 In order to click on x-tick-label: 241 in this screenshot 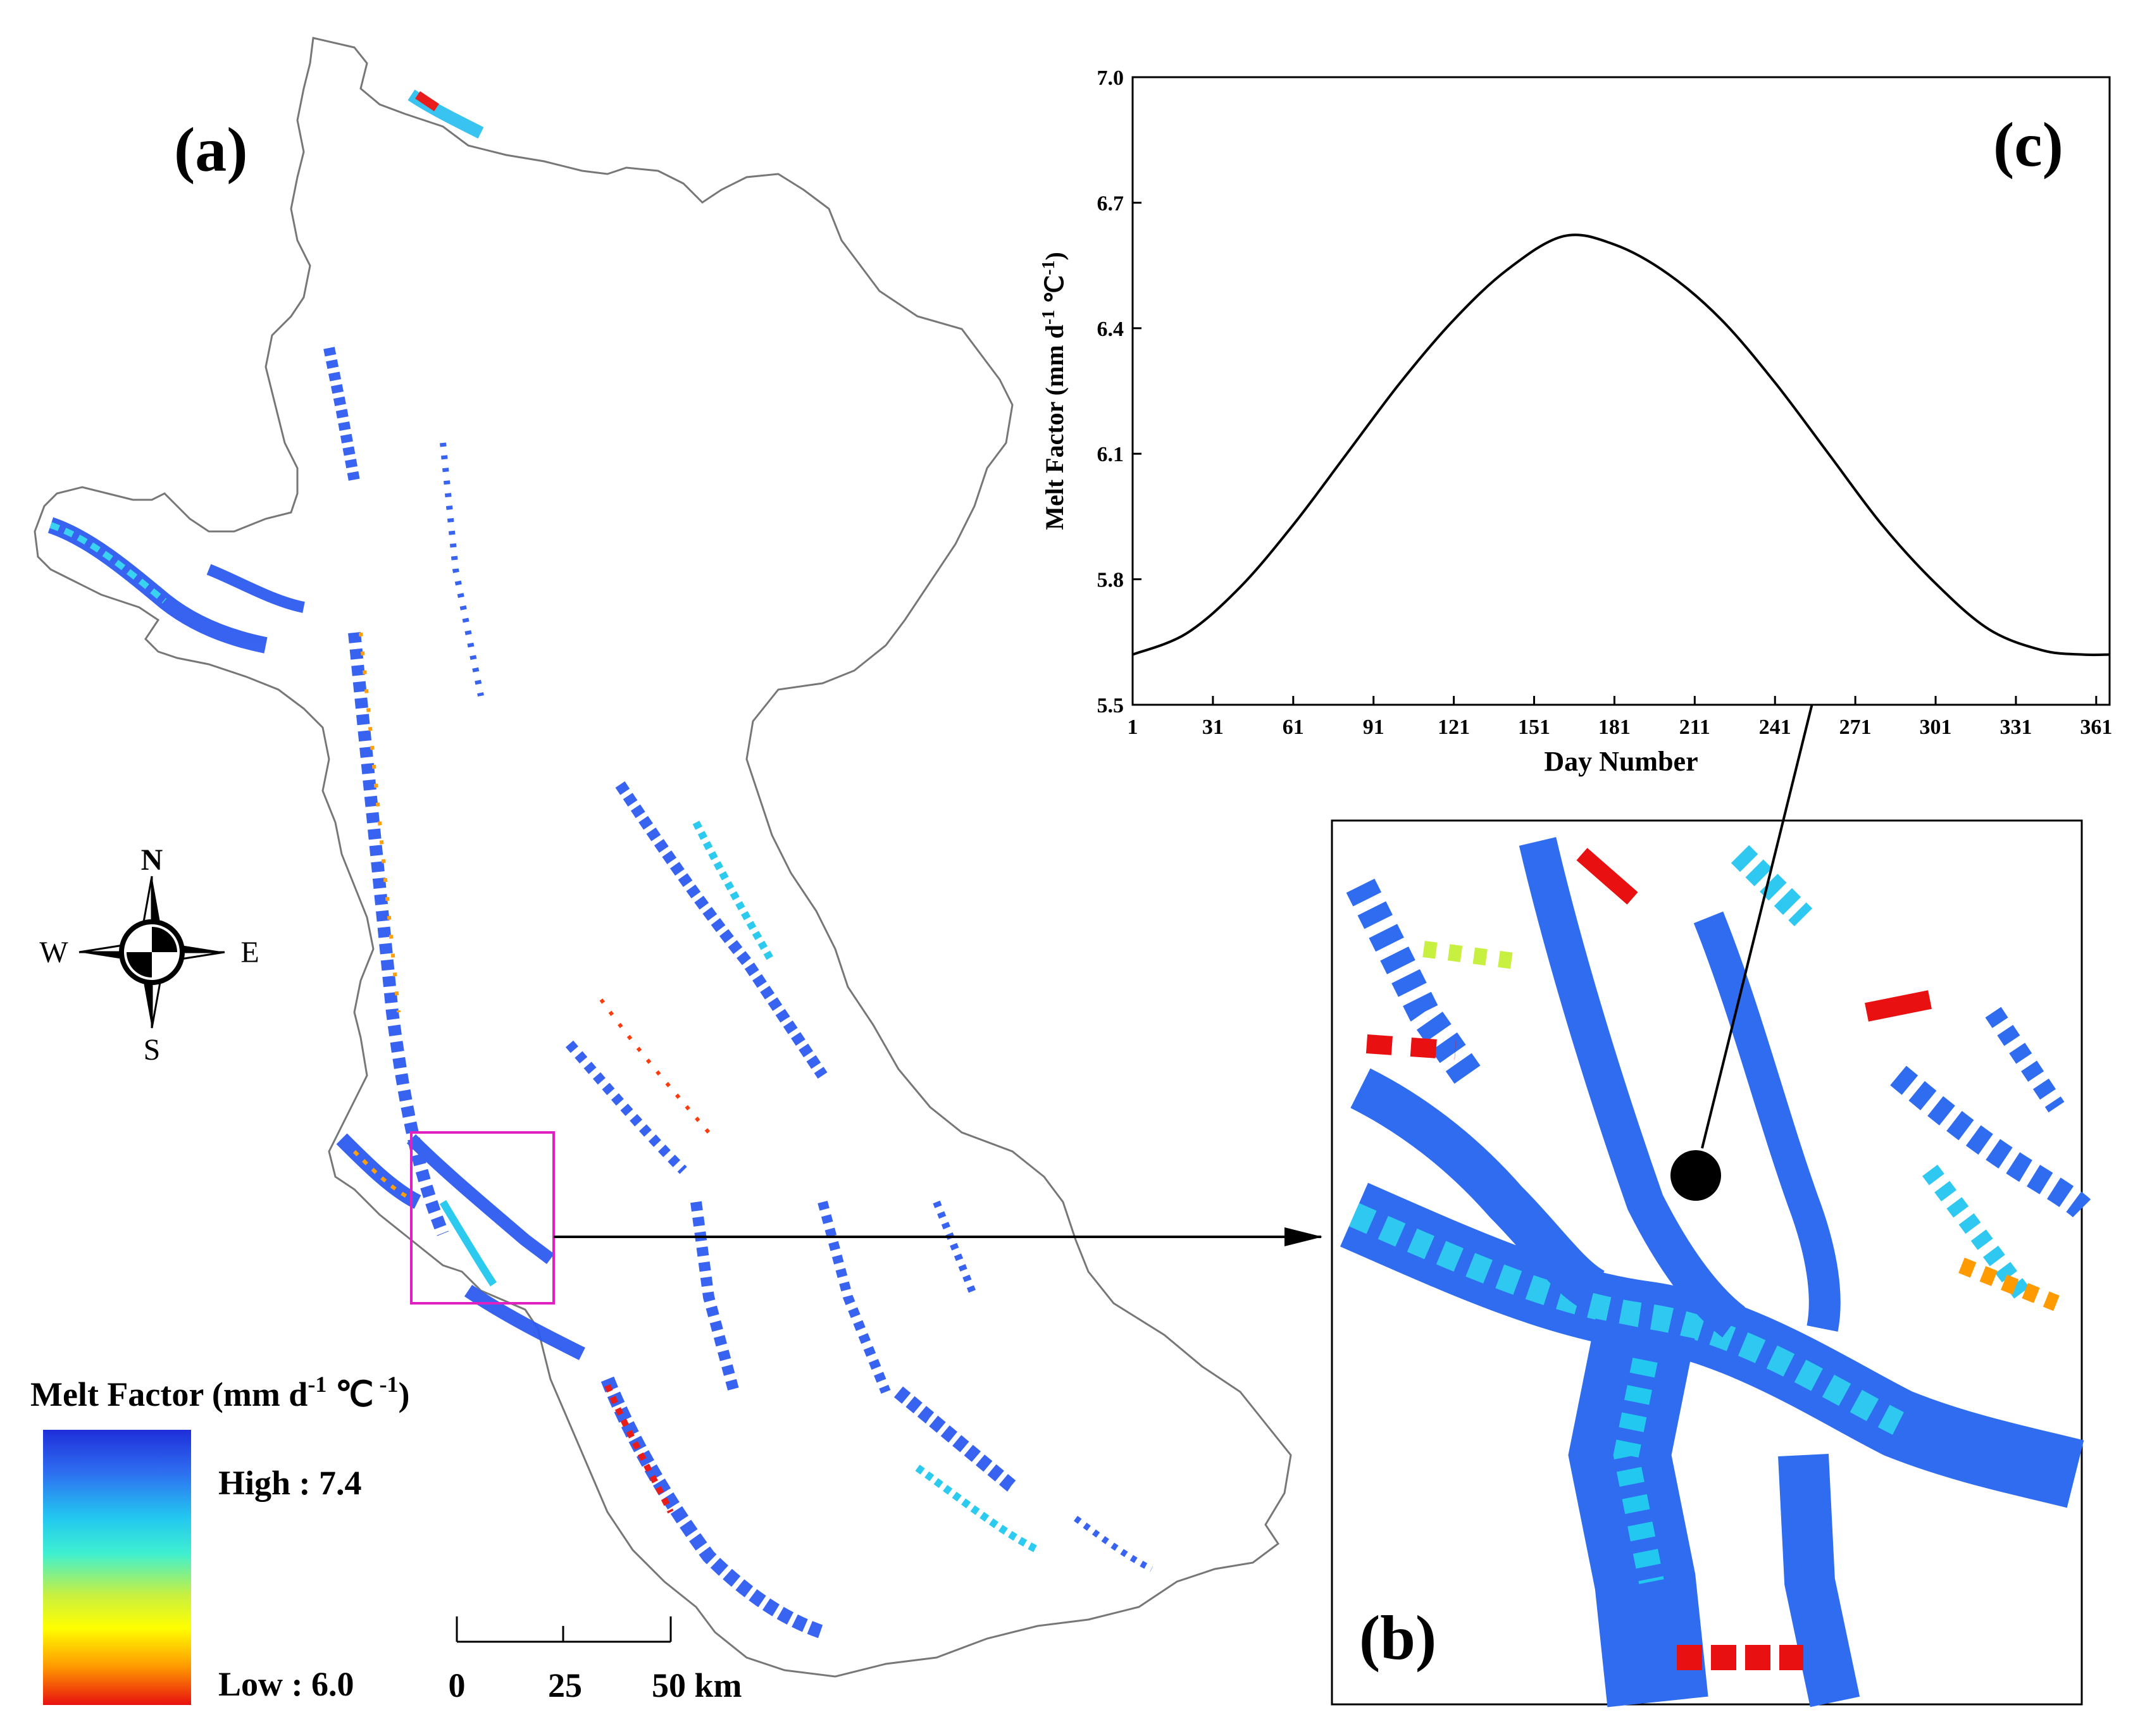, I will do `click(1775, 727)`.